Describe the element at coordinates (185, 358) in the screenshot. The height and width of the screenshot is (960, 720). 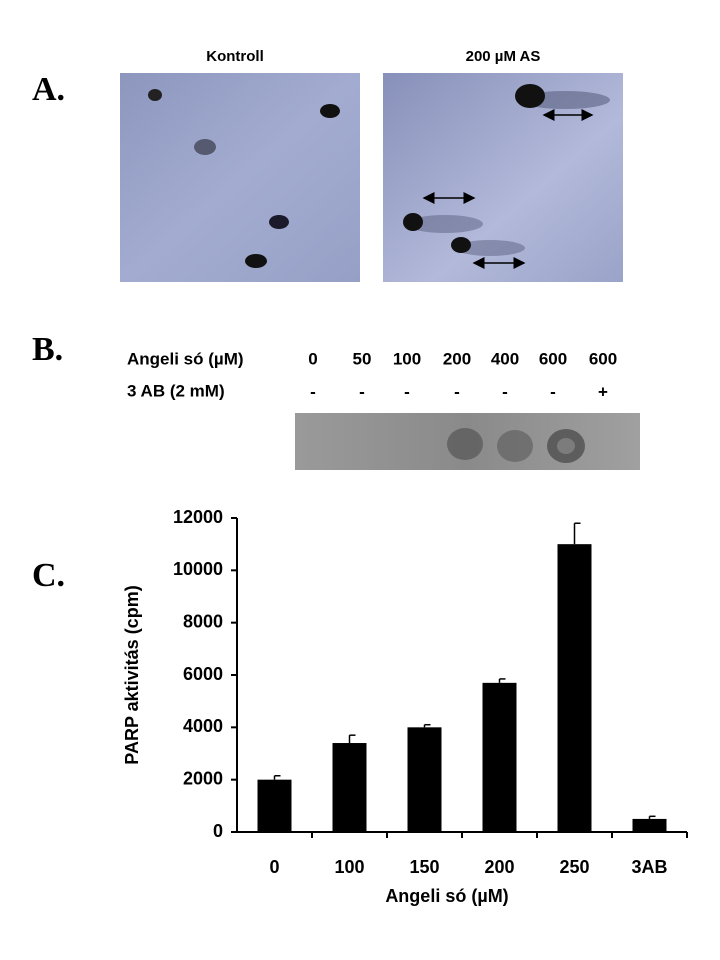
I see `blot-row-label: Angeli só (µM)` at that location.